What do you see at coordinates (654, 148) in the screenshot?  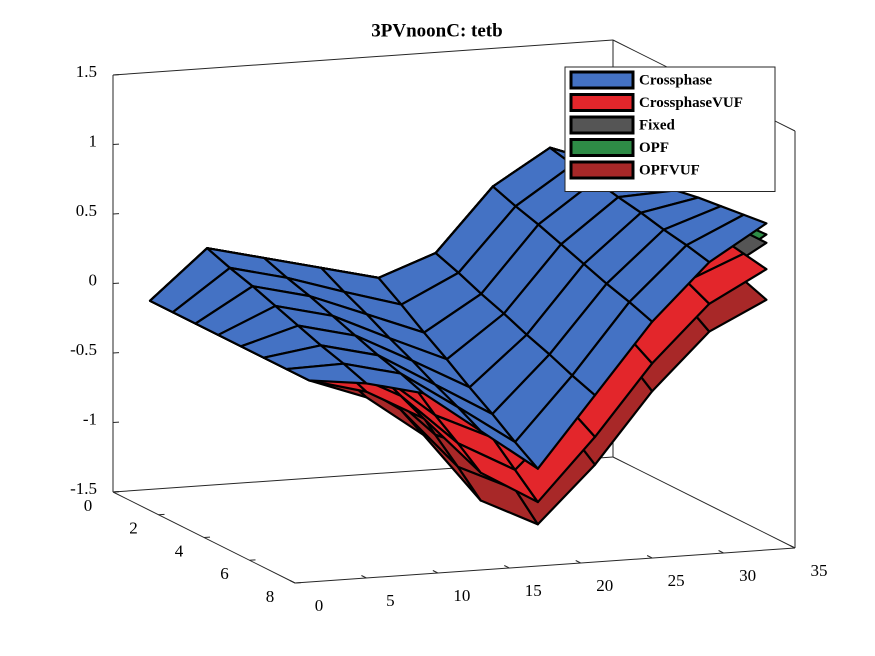 I see `legend-label: OPF` at bounding box center [654, 148].